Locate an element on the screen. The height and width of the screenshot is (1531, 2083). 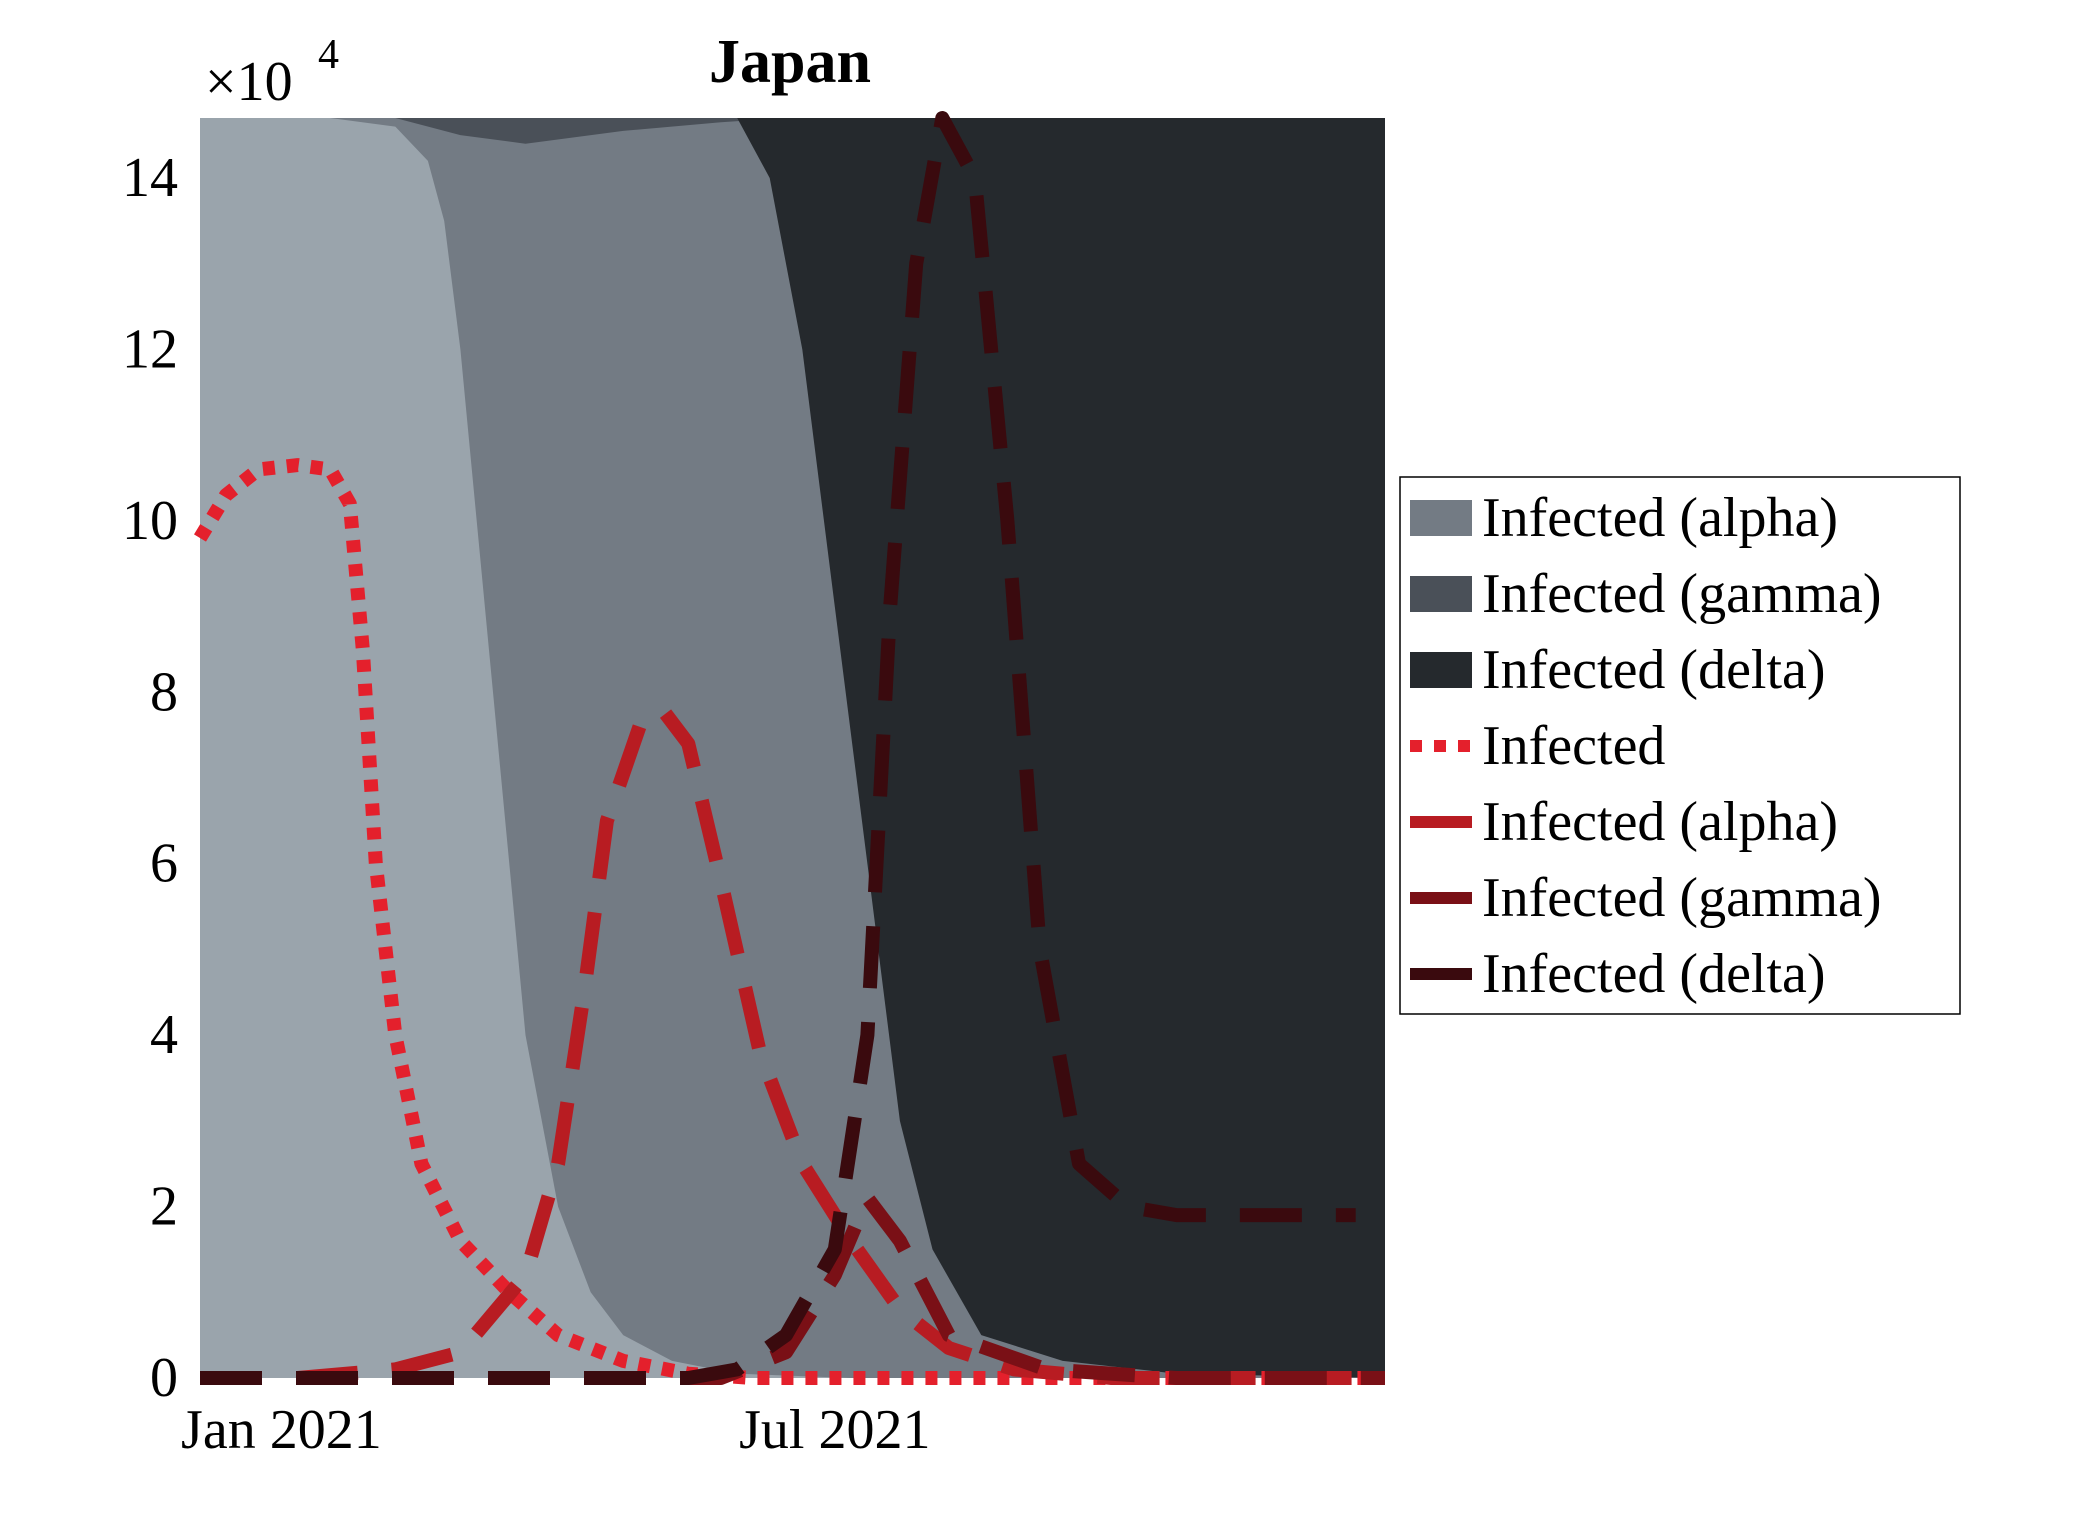
area-gamma-band is located at coordinates (792, 131).